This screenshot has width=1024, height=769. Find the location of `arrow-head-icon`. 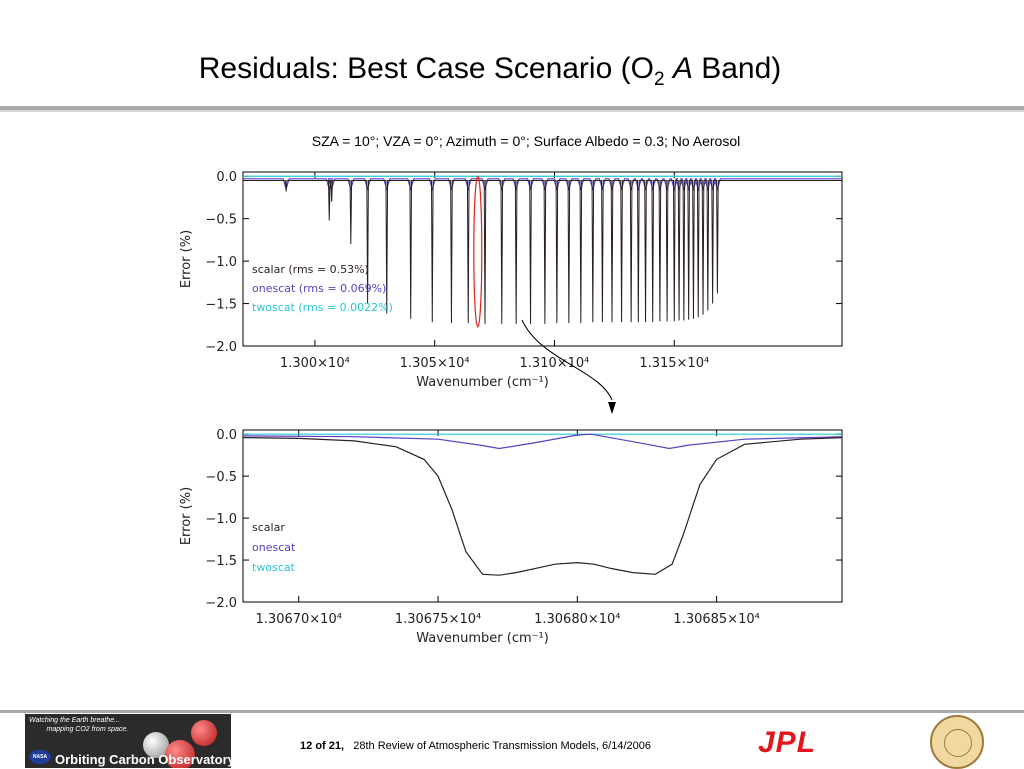

arrow-head-icon is located at coordinates (612, 408).